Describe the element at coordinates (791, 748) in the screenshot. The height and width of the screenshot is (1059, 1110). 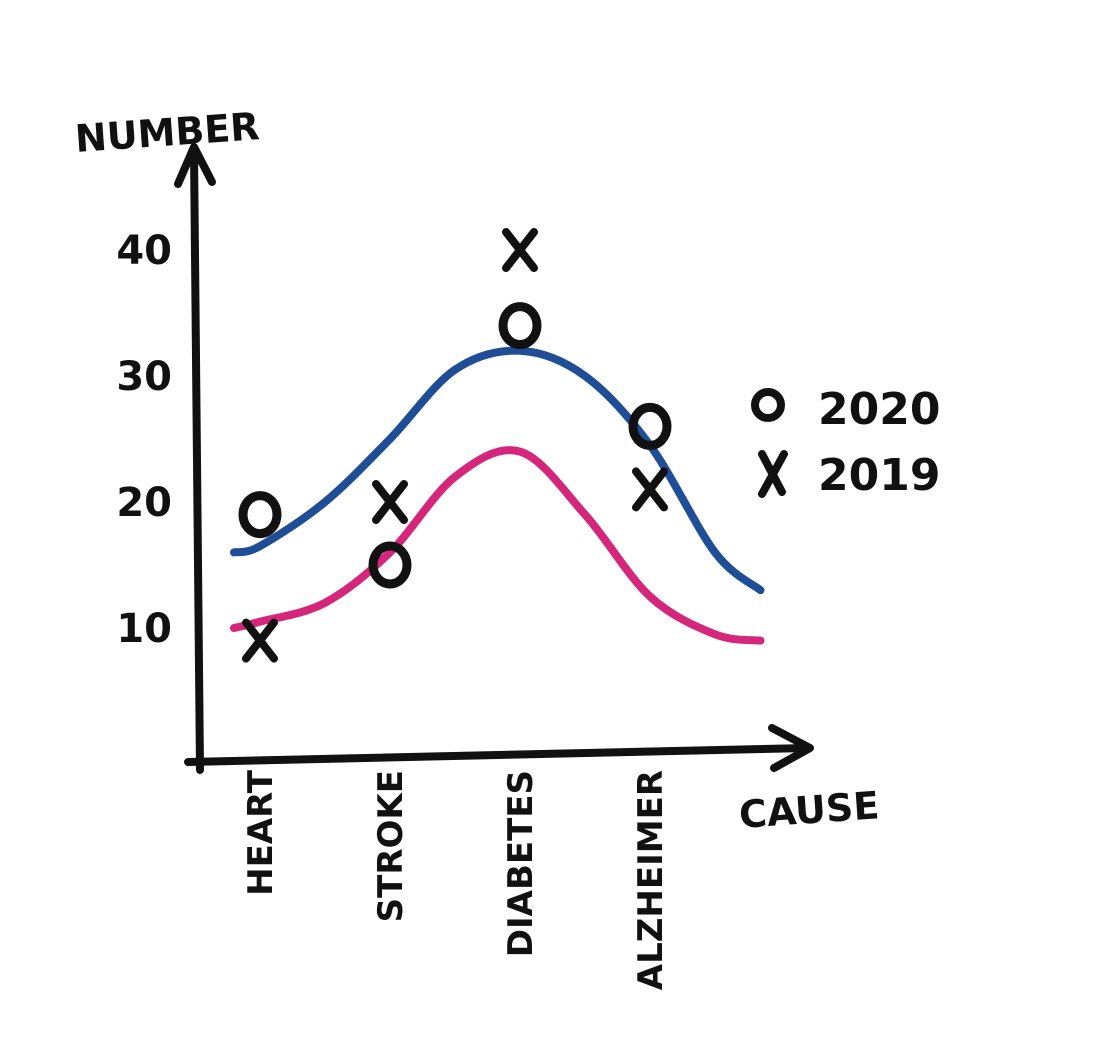
I see `x-axis-arrowhead` at that location.